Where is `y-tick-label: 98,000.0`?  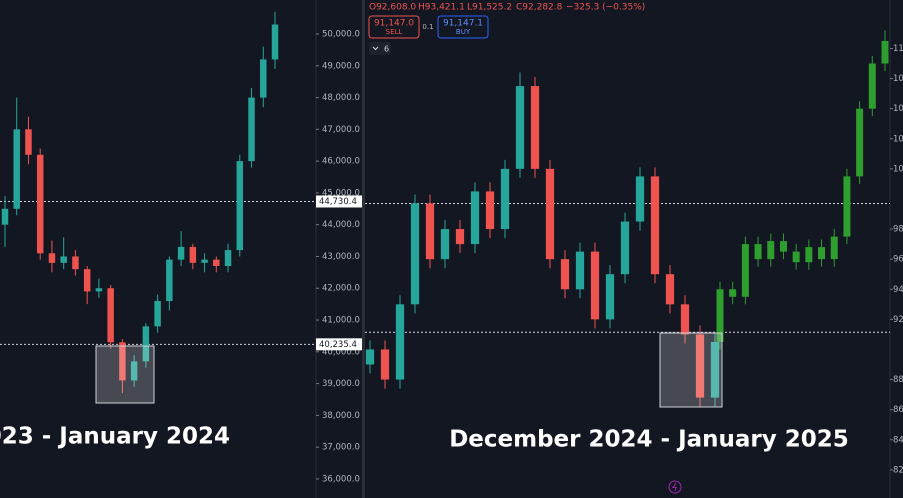
y-tick-label: 98,000.0 is located at coordinates (898, 230).